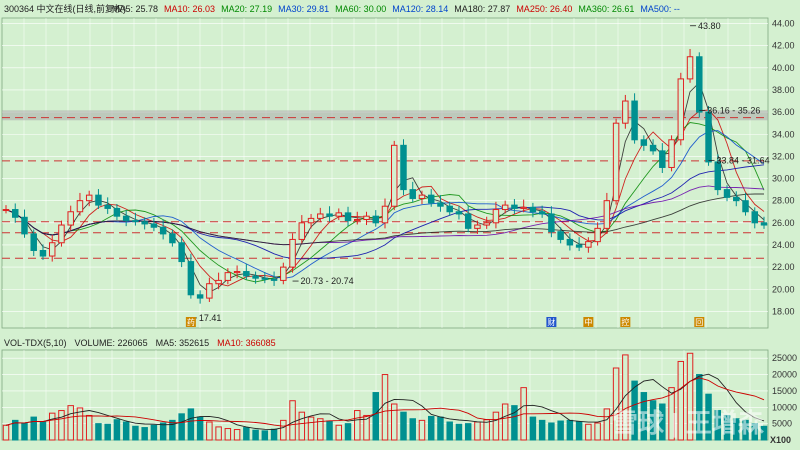  Describe the element at coordinates (783, 156) in the screenshot. I see `price-tick-label: 32.00` at that location.